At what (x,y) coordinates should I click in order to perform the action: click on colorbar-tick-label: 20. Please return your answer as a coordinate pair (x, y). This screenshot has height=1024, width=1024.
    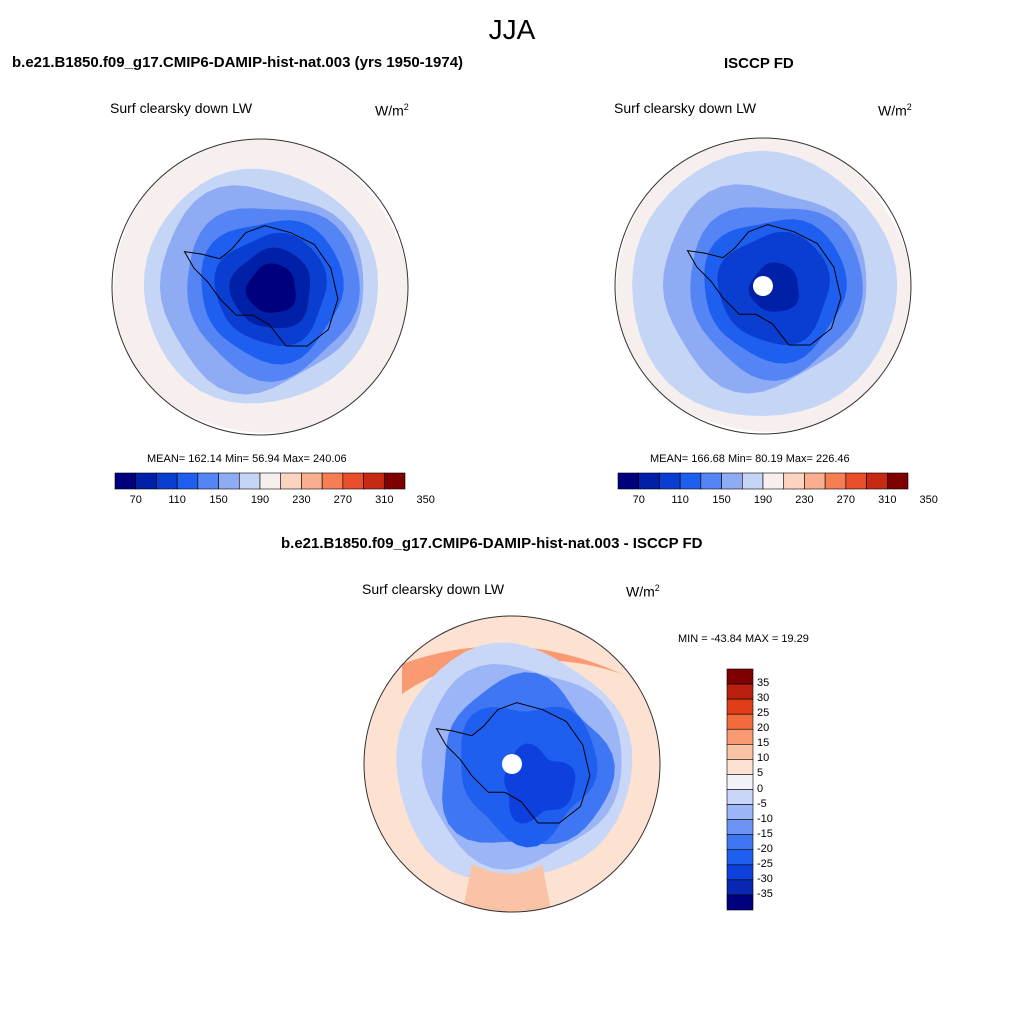
    Looking at the image, I should click on (763, 728).